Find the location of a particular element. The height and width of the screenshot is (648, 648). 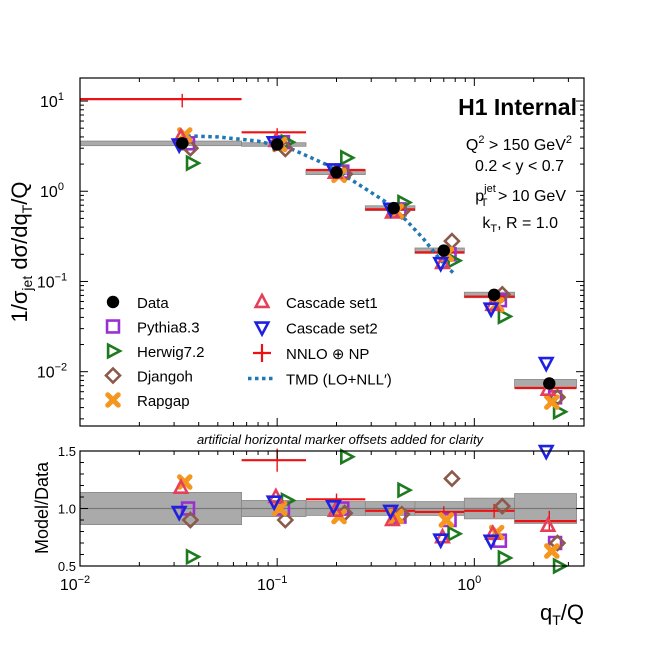

legend-item: TMD (LO+NLL′) is located at coordinates (320, 380).